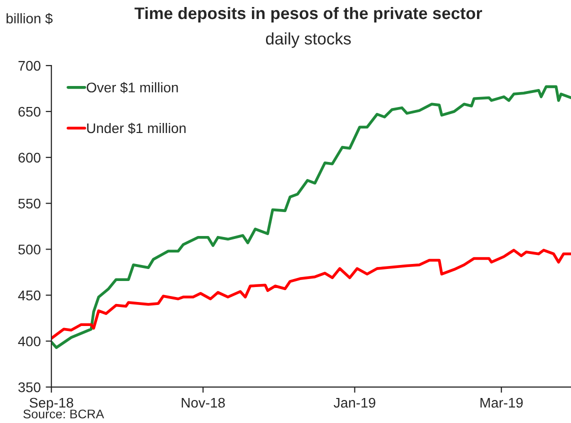 This screenshot has width=571, height=423. Describe the element at coordinates (29, 249) in the screenshot. I see `y-tick-label: 500` at that location.